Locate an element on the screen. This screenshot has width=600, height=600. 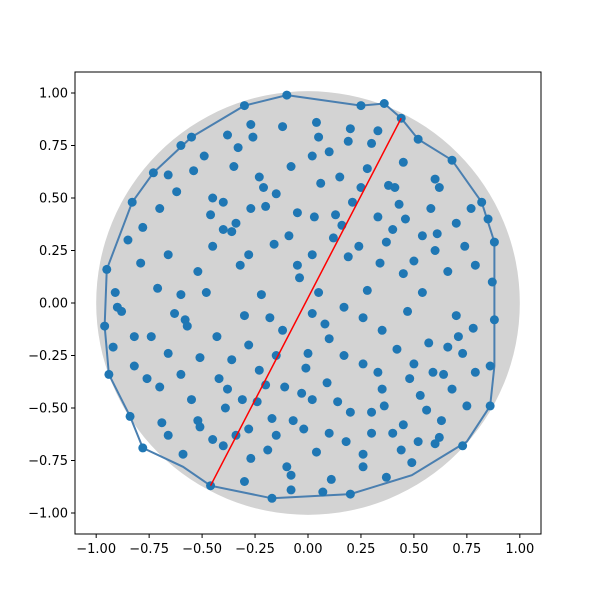
x-tick-label: −0.50 is located at coordinates (202, 549).